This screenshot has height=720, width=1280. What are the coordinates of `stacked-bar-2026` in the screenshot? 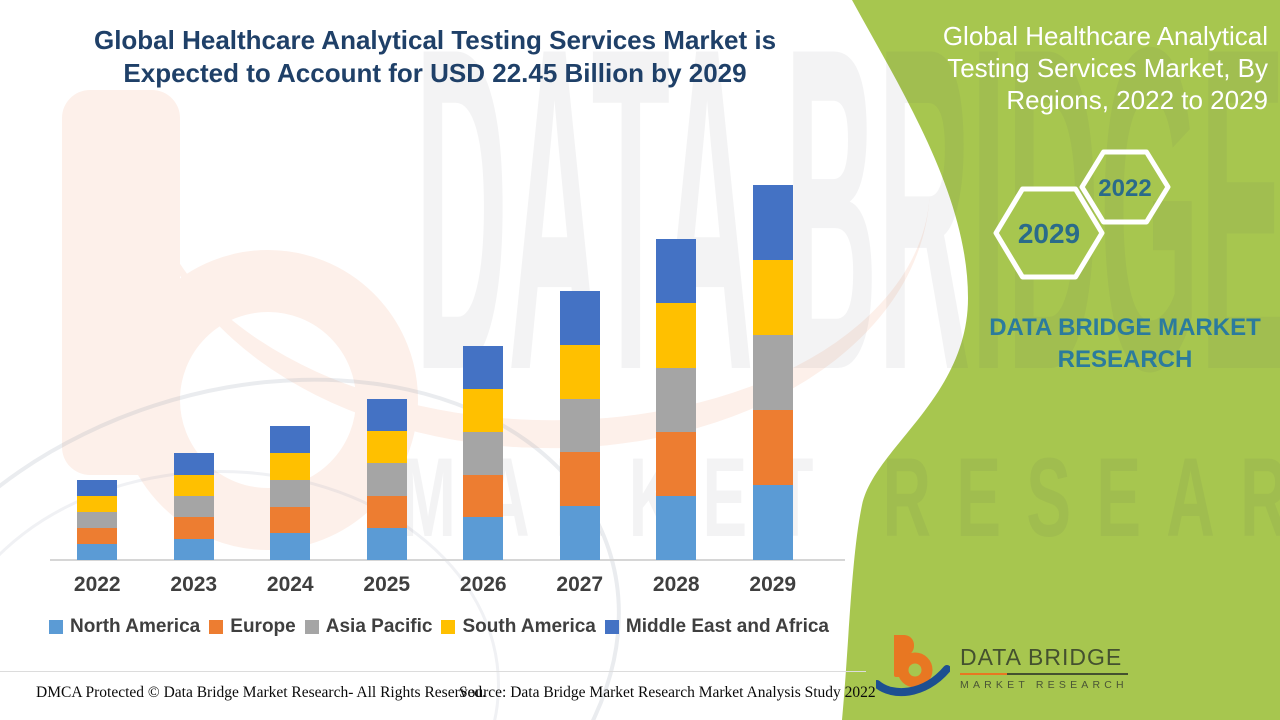 It's located at (483, 453).